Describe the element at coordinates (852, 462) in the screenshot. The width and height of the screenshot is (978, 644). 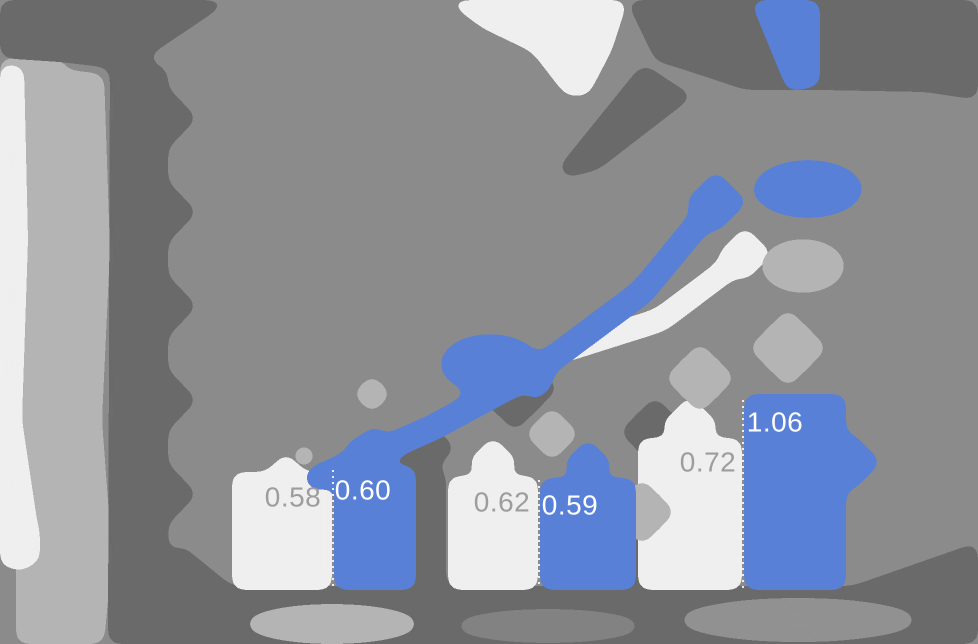
I see `bar-blue-3-bump` at that location.